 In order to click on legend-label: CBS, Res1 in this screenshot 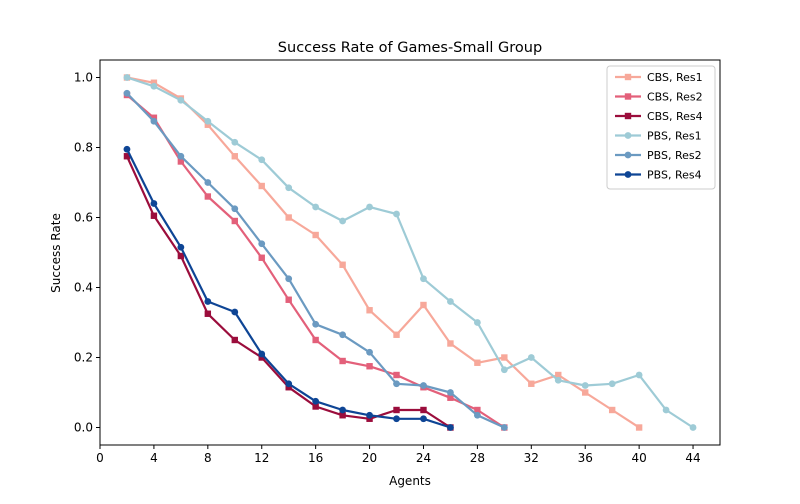, I will do `click(675, 77)`.